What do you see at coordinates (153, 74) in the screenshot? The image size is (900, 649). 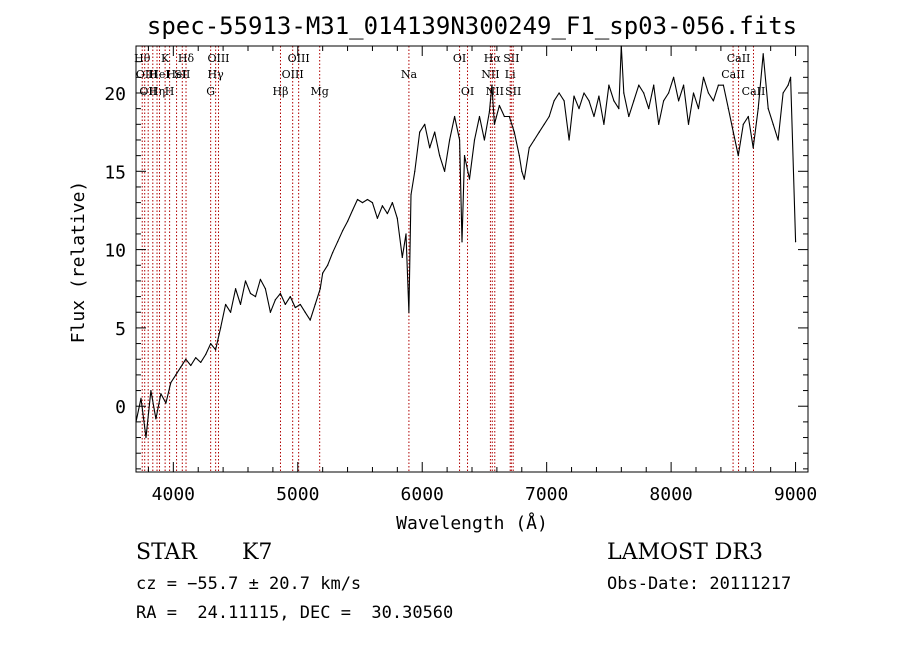 I see `line-marker-label: H` at bounding box center [153, 74].